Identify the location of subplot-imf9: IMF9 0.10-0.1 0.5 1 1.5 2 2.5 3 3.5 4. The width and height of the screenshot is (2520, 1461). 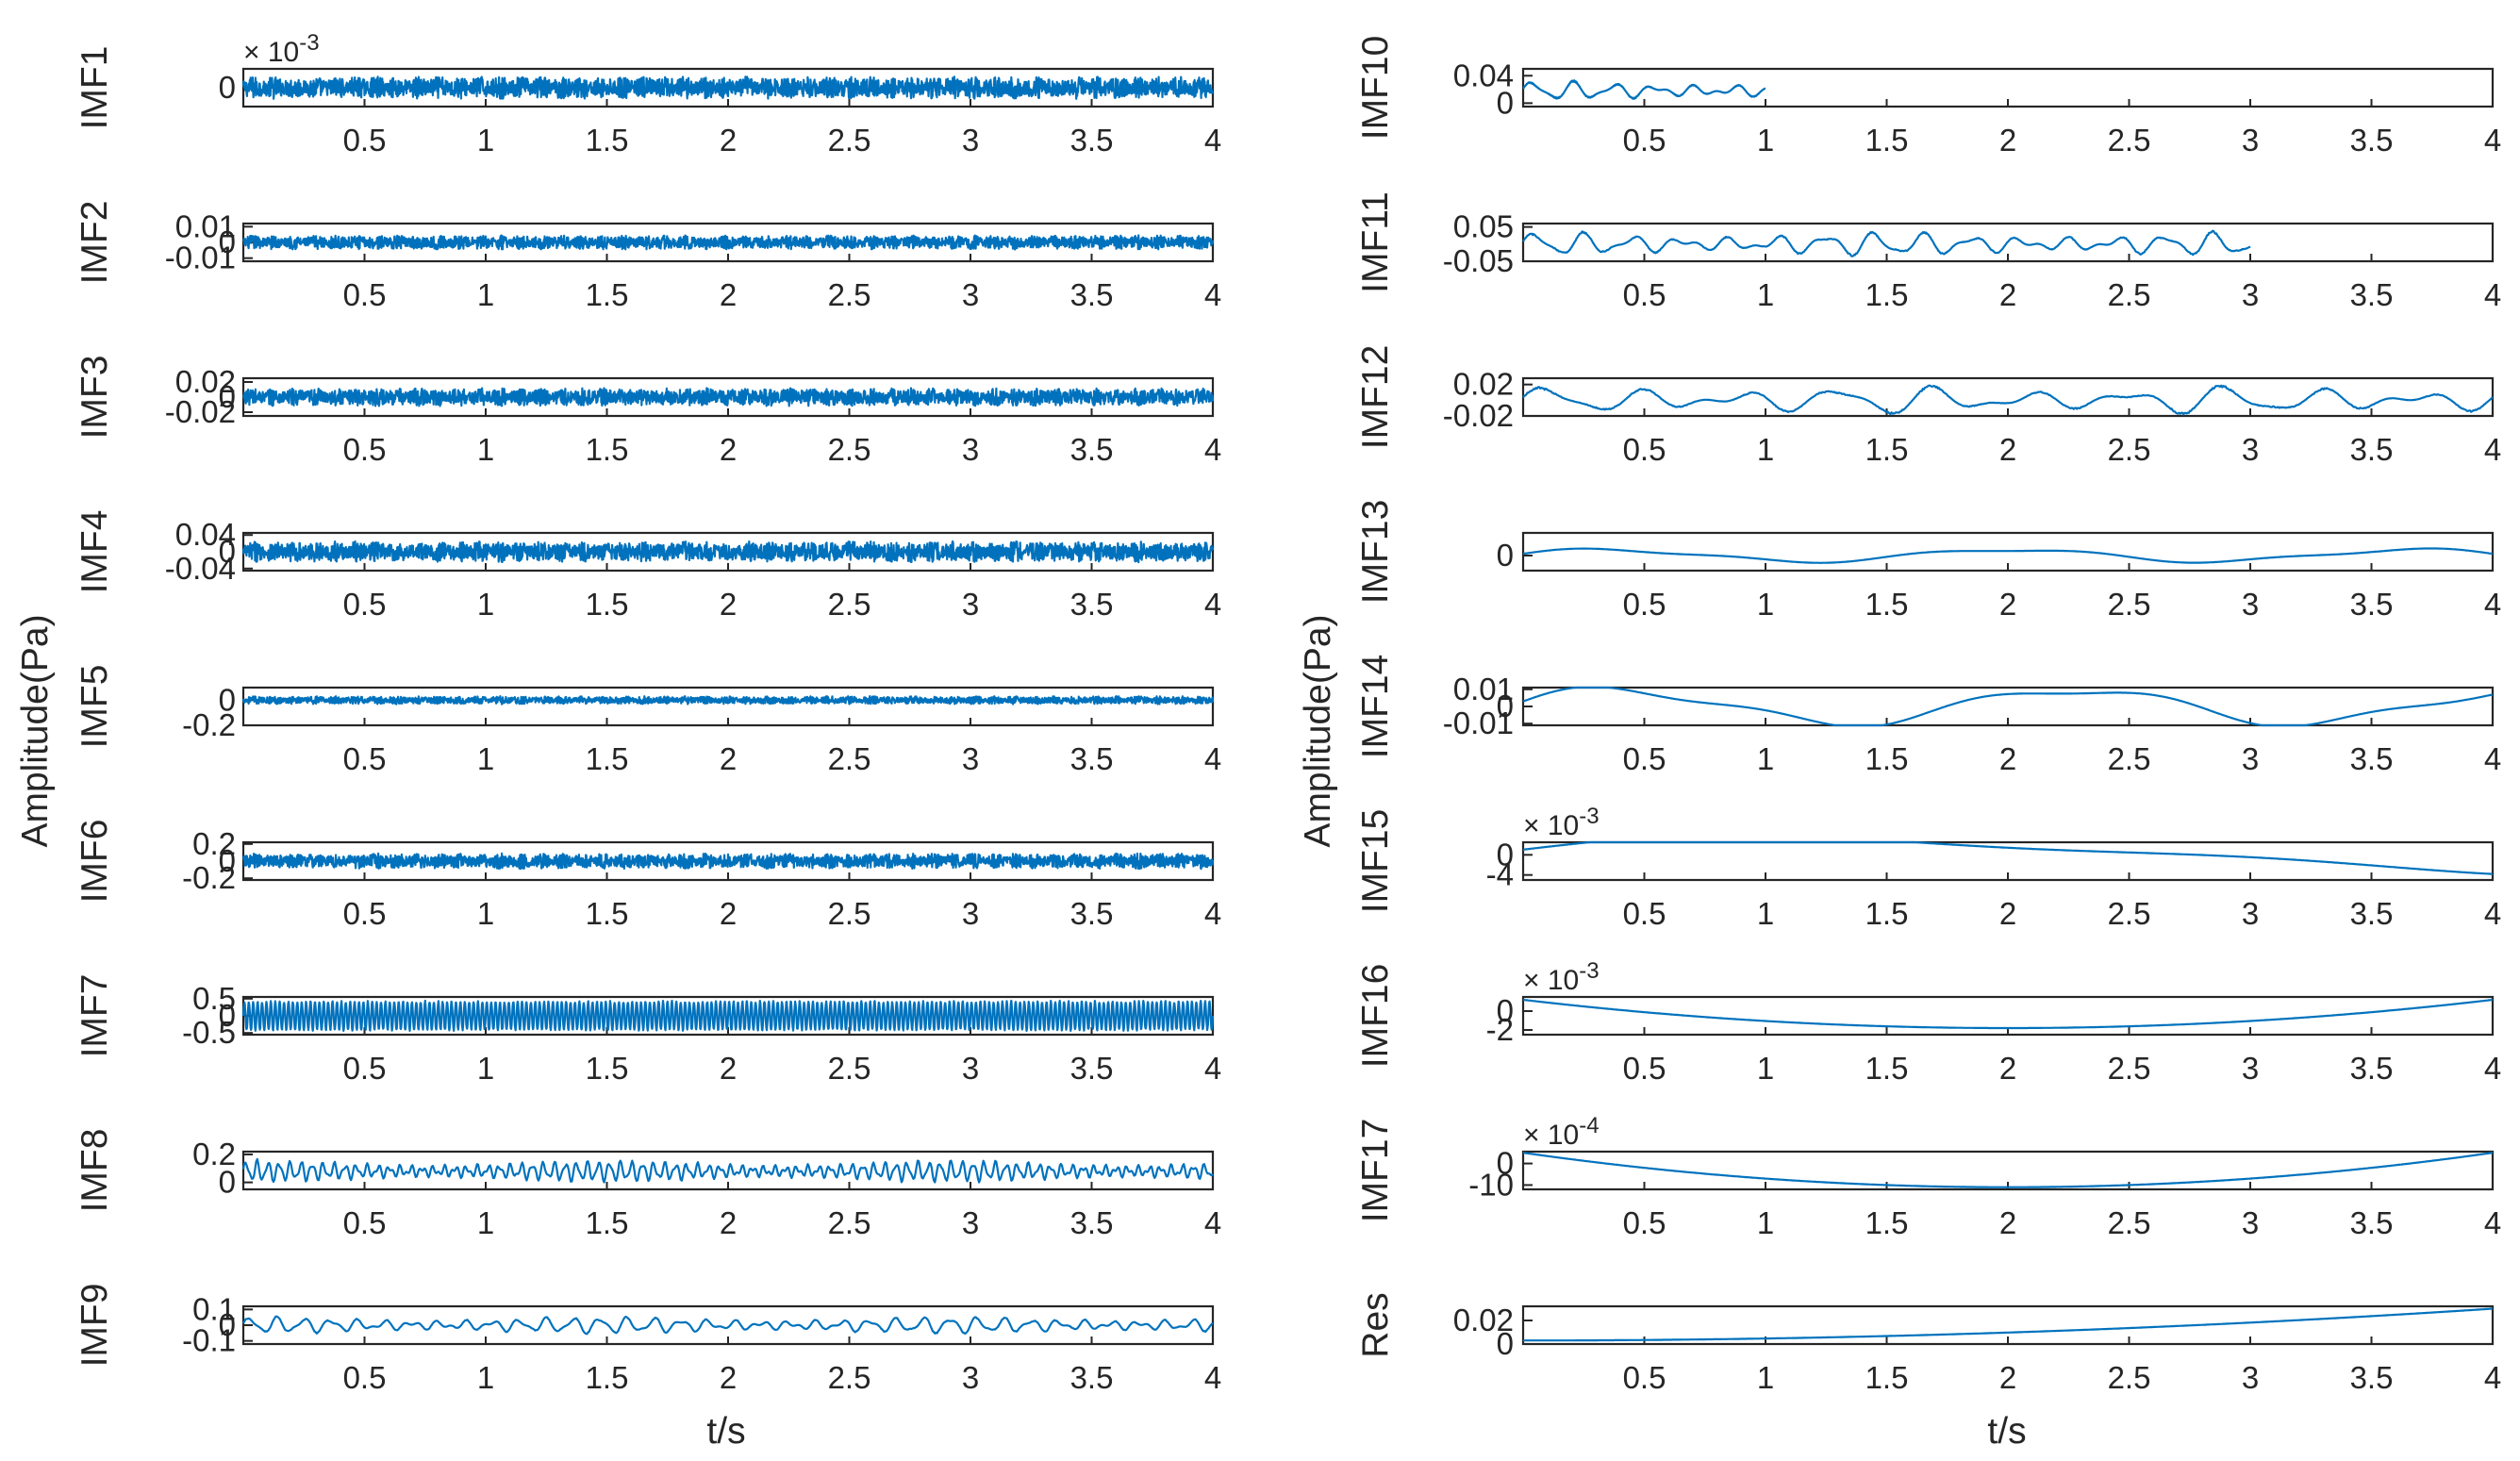
(648, 1339).